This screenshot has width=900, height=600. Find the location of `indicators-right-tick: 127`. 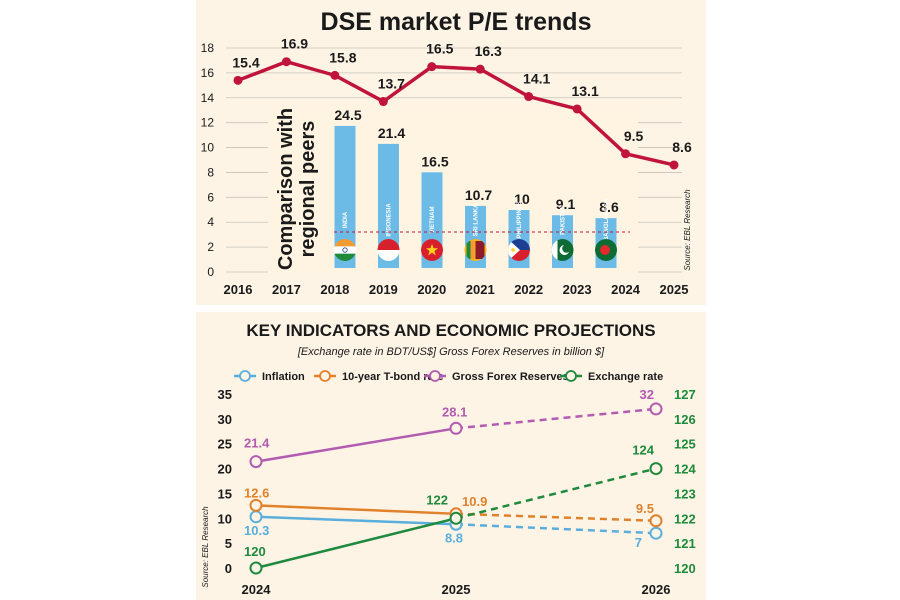

indicators-right-tick: 127 is located at coordinates (685, 394).